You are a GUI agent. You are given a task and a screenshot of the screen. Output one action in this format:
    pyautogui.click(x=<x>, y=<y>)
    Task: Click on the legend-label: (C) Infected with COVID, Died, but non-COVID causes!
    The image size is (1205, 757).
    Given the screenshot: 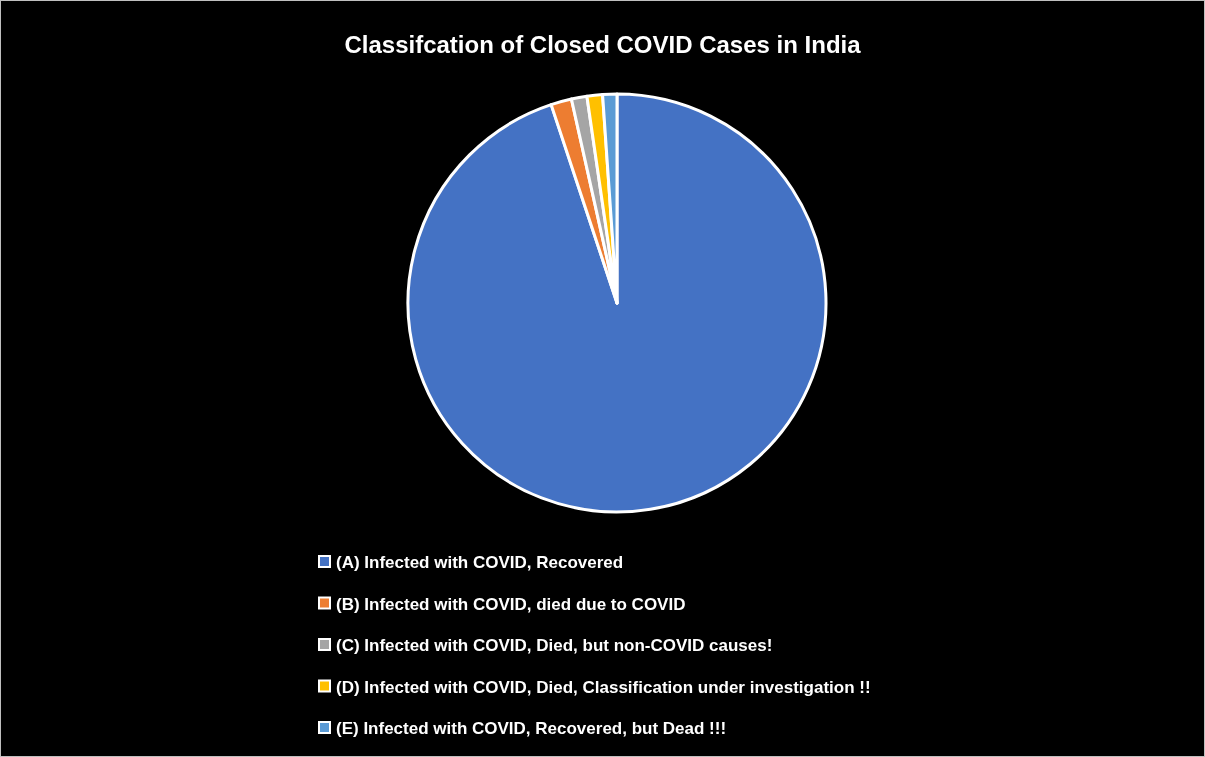 What is the action you would take?
    pyautogui.click(x=554, y=645)
    